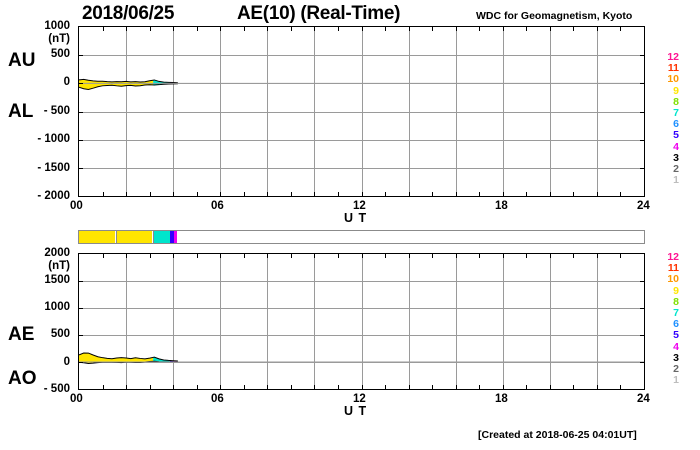 Image resolution: width=700 pixels, height=450 pixels. Describe the element at coordinates (60, 54) in the screenshot. I see `ytick-top-500: 500` at that location.